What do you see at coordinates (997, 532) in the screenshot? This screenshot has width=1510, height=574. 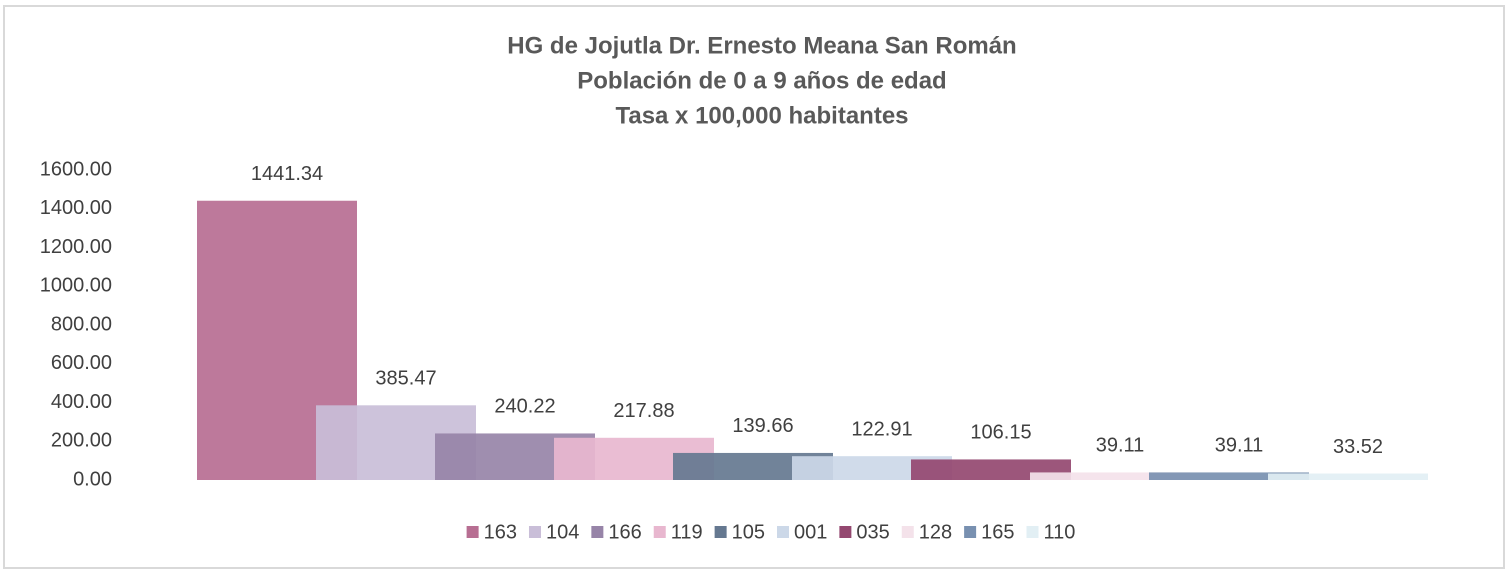 I see `legend-label: 165` at bounding box center [997, 532].